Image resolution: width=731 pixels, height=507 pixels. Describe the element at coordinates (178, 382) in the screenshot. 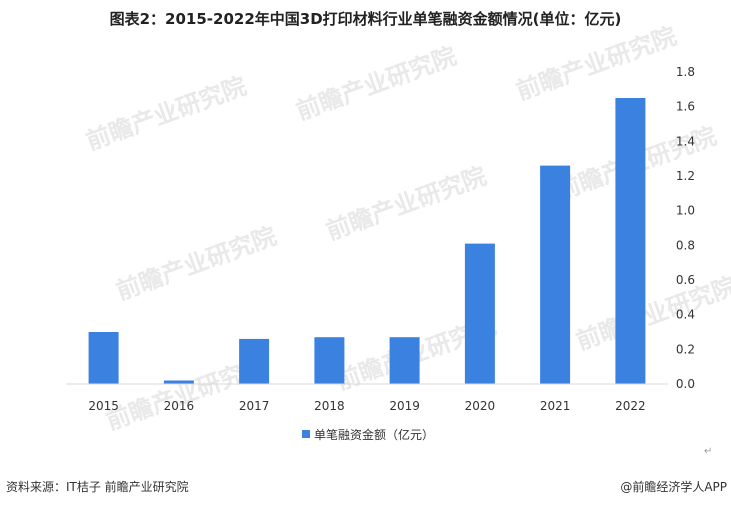

I see `bar-2016` at that location.